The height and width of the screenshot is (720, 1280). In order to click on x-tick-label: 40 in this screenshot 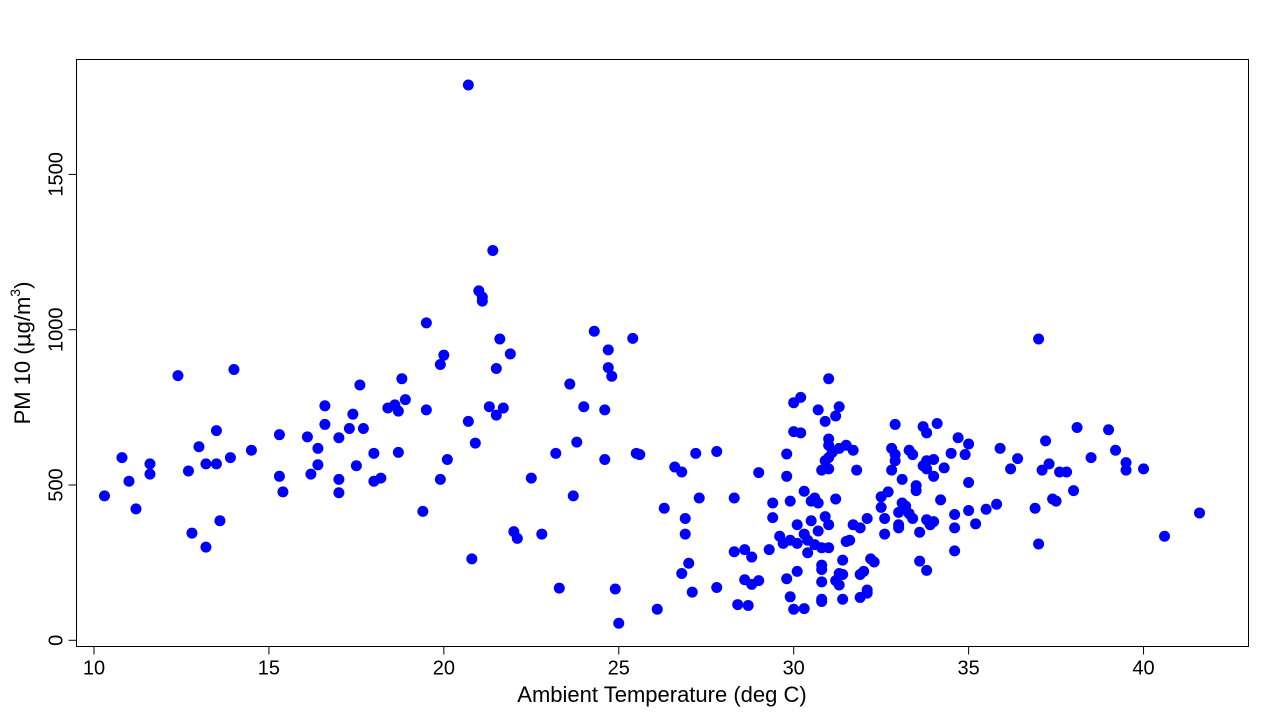, I will do `click(1143, 669)`.